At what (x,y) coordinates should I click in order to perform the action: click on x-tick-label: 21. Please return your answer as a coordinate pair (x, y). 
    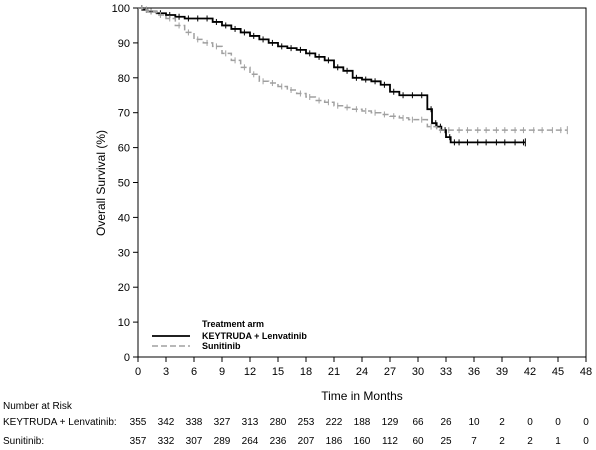
    Looking at the image, I should click on (334, 372).